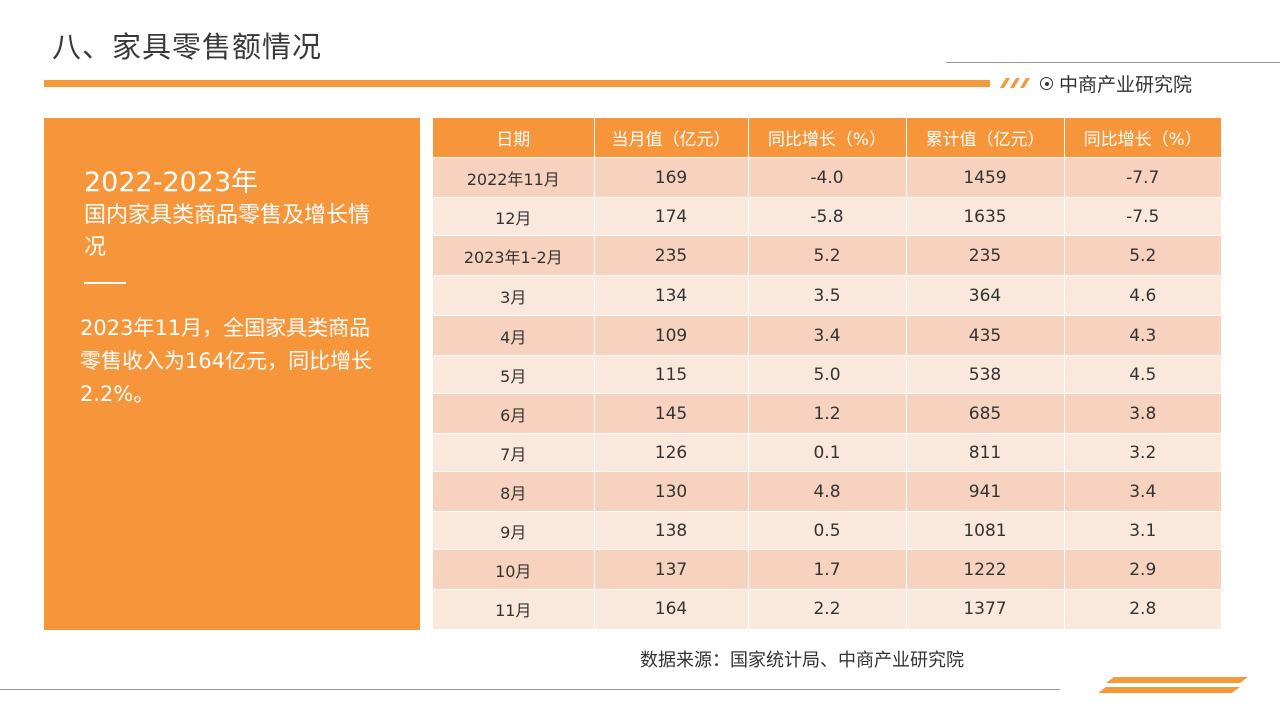 The height and width of the screenshot is (720, 1280). I want to click on cell-date: 8月, so click(514, 491).